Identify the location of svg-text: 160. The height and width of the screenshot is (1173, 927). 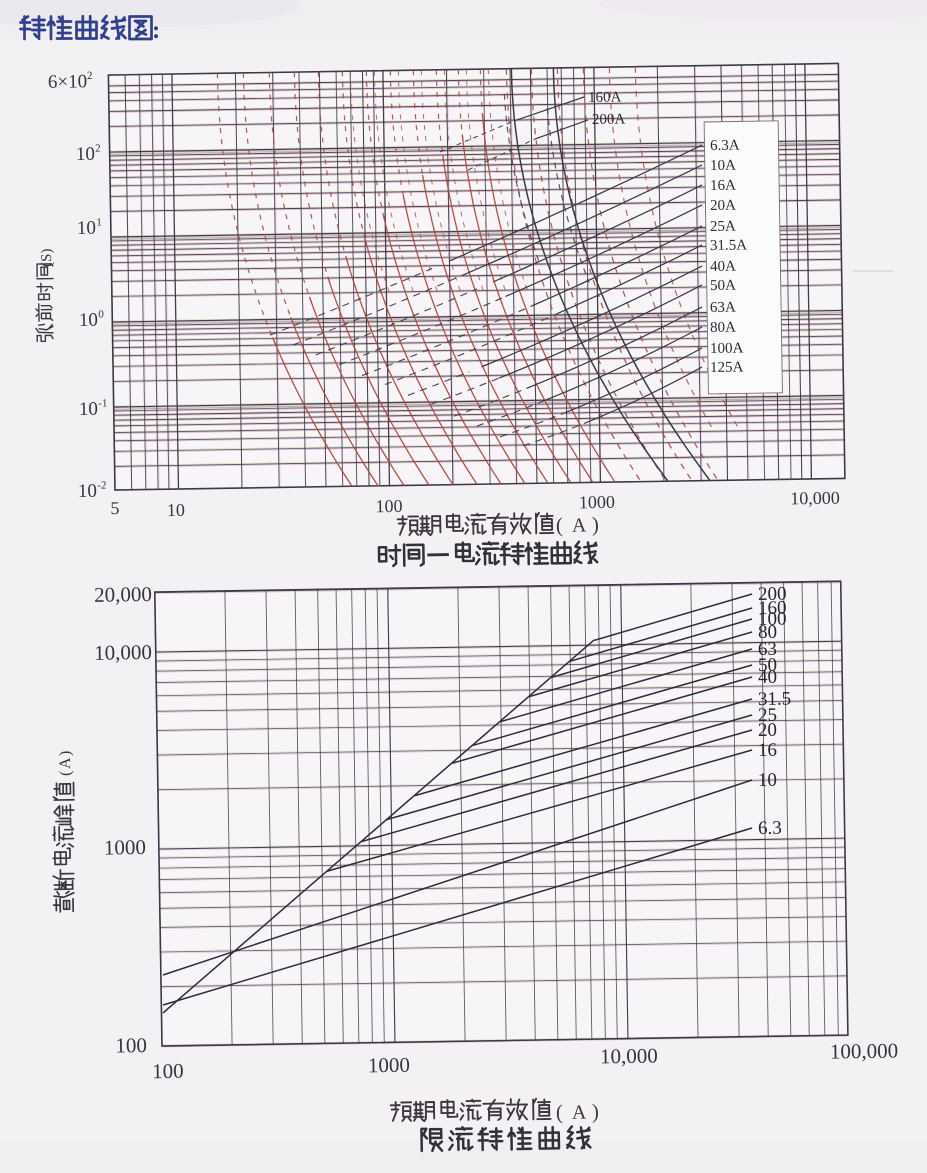
(772, 608).